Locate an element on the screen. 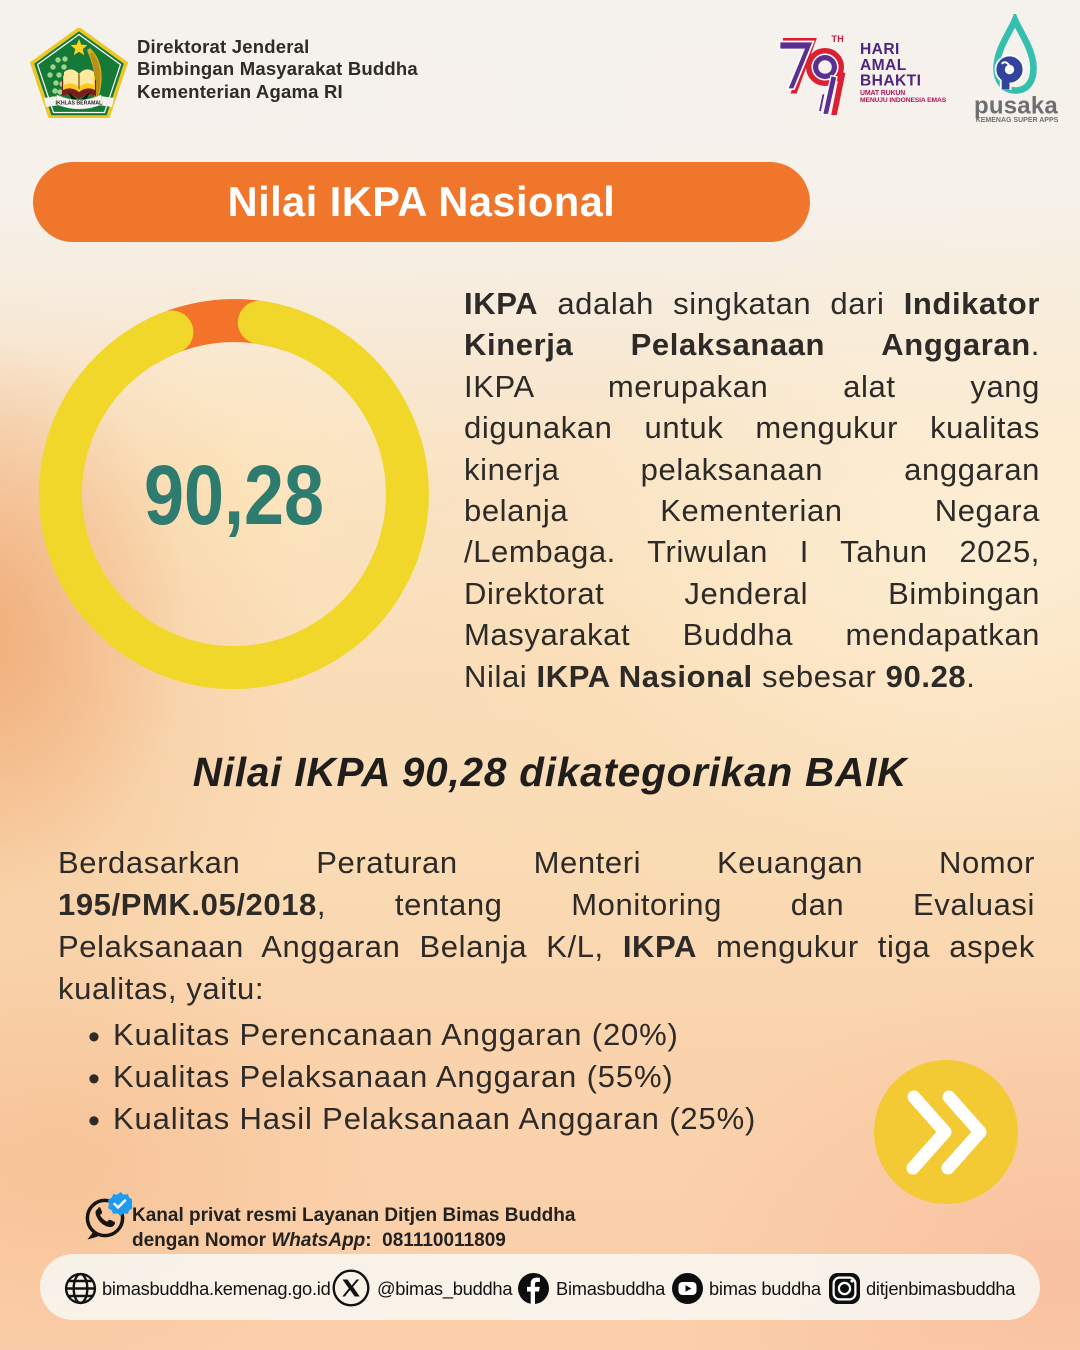  svg-text: AMAL is located at coordinates (883, 65).